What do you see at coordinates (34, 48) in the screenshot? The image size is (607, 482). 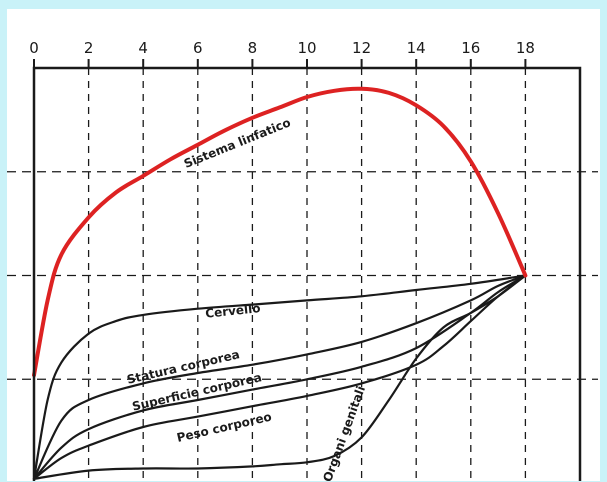 I see `x-tick-label: 0` at bounding box center [34, 48].